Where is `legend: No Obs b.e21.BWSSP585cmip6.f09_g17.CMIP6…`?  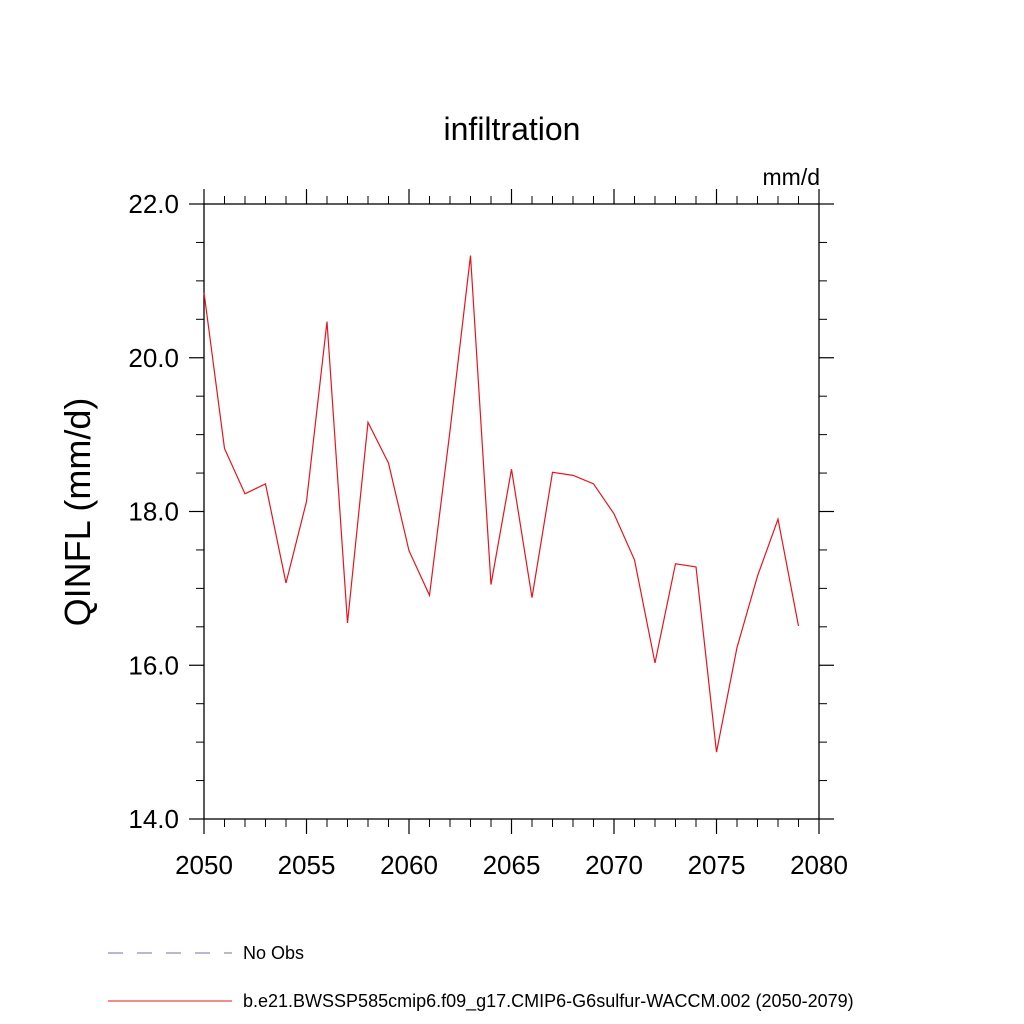 legend: No Obs b.e21.BWSSP585cmip6.f09_g17.CMIP6… is located at coordinates (481, 977).